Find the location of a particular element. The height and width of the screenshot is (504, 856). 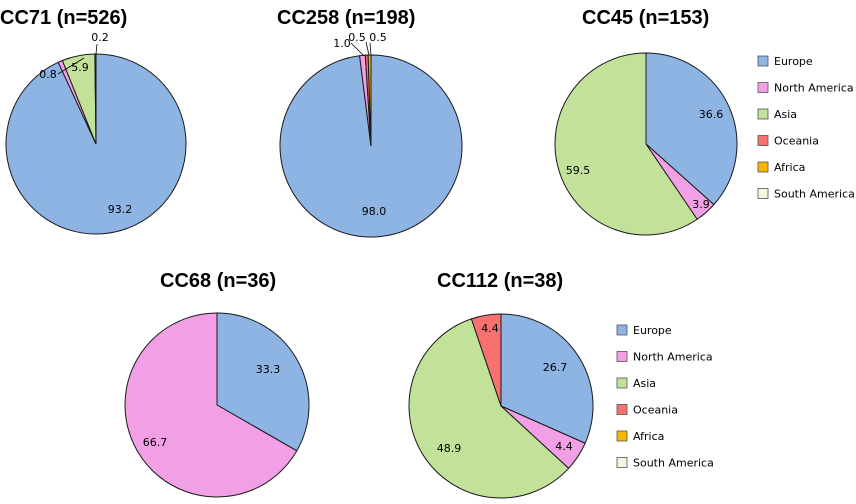

data-label-europe: 93.2 is located at coordinates (120, 209).